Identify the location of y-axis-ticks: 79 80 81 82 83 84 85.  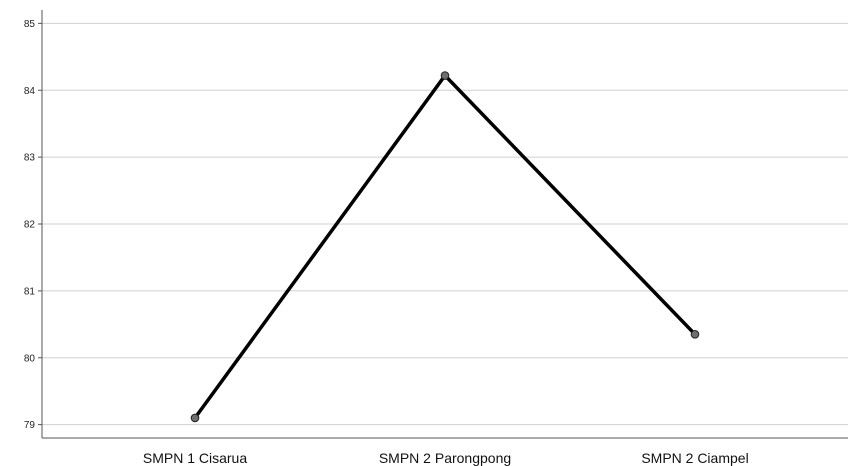
(33, 225).